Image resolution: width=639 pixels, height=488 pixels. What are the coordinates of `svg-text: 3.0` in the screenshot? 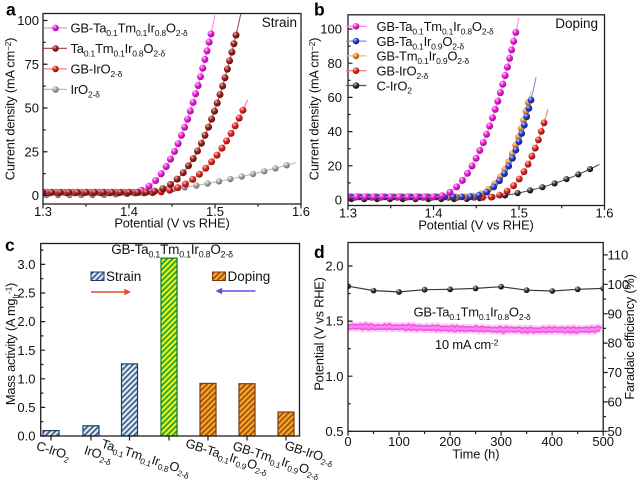 It's located at (26, 264).